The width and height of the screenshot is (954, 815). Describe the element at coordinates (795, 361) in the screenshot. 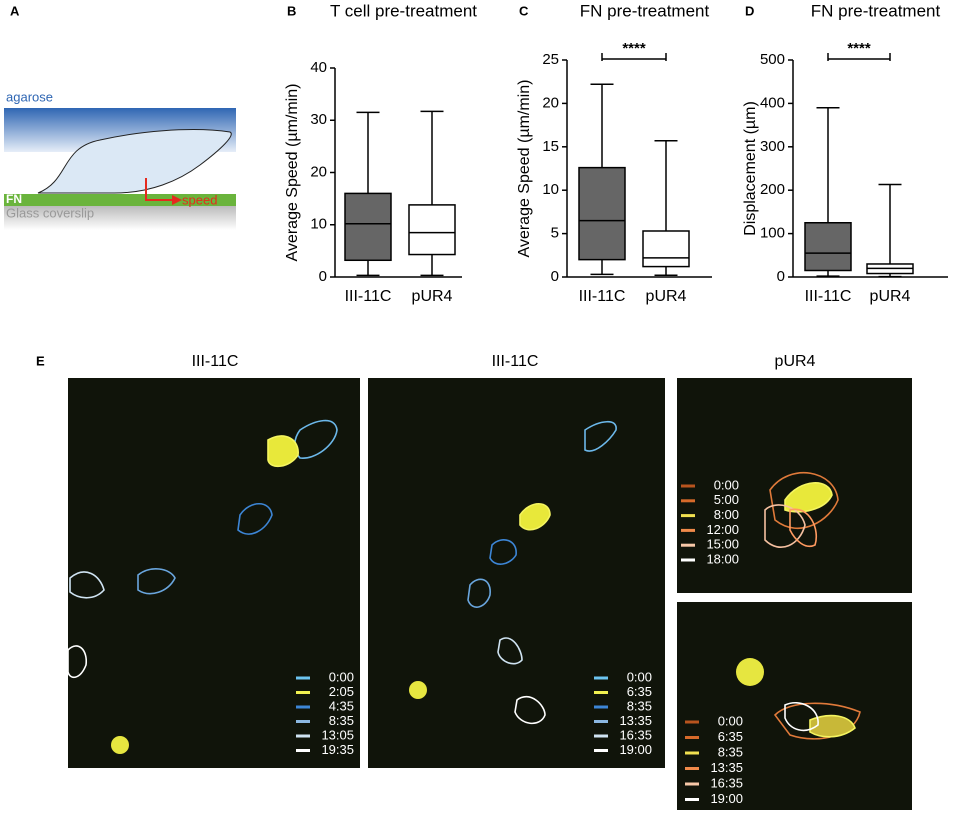

I see `image-title: pUR4` at that location.